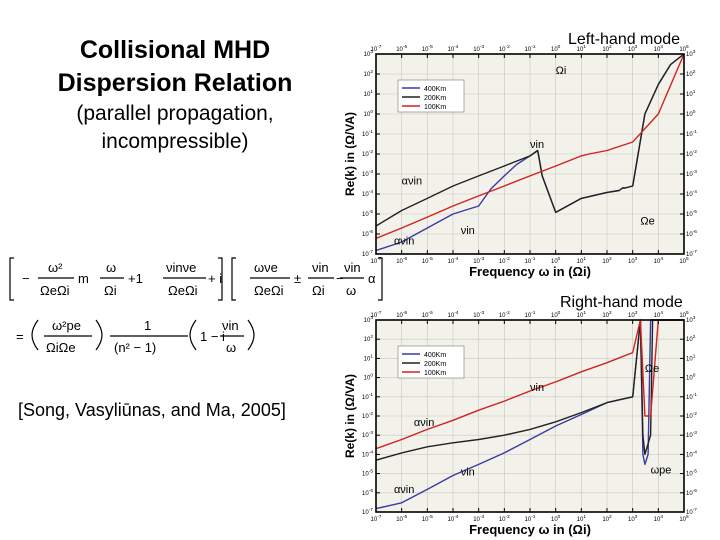 This screenshot has width=720, height=540. I want to click on x-tick-label-top: 10³, so click(633, 48).